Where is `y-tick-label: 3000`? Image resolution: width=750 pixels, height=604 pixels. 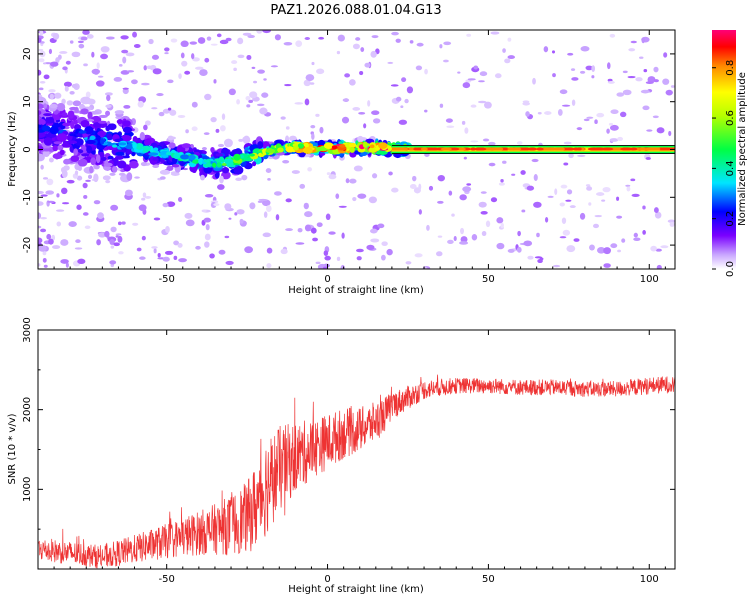 y-tick-label: 3000 is located at coordinates (27, 329).